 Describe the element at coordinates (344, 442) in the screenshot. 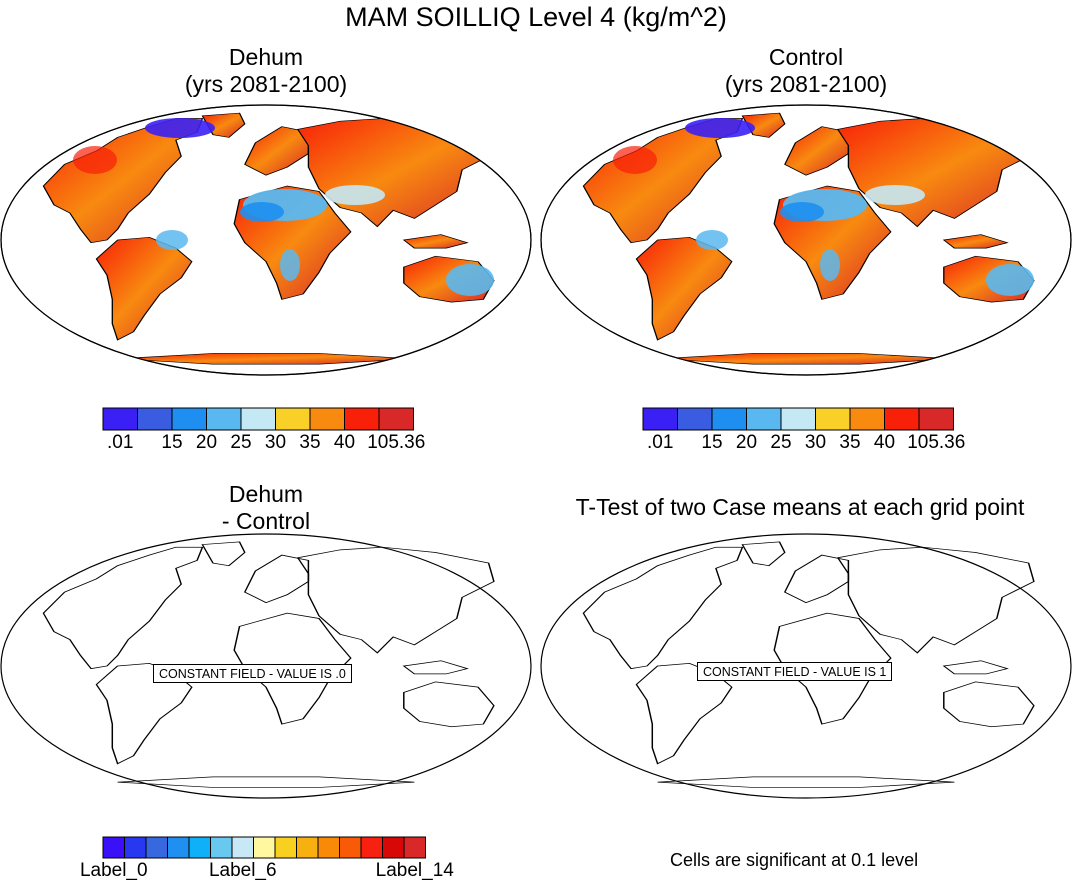

I see `colorbar-dehum-tick-label: 40` at that location.